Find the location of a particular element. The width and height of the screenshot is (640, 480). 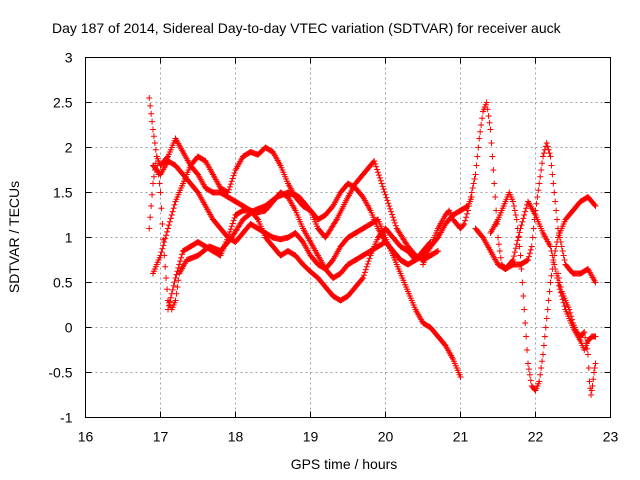

y-tick-label: -0.5 is located at coordinates (60, 373).